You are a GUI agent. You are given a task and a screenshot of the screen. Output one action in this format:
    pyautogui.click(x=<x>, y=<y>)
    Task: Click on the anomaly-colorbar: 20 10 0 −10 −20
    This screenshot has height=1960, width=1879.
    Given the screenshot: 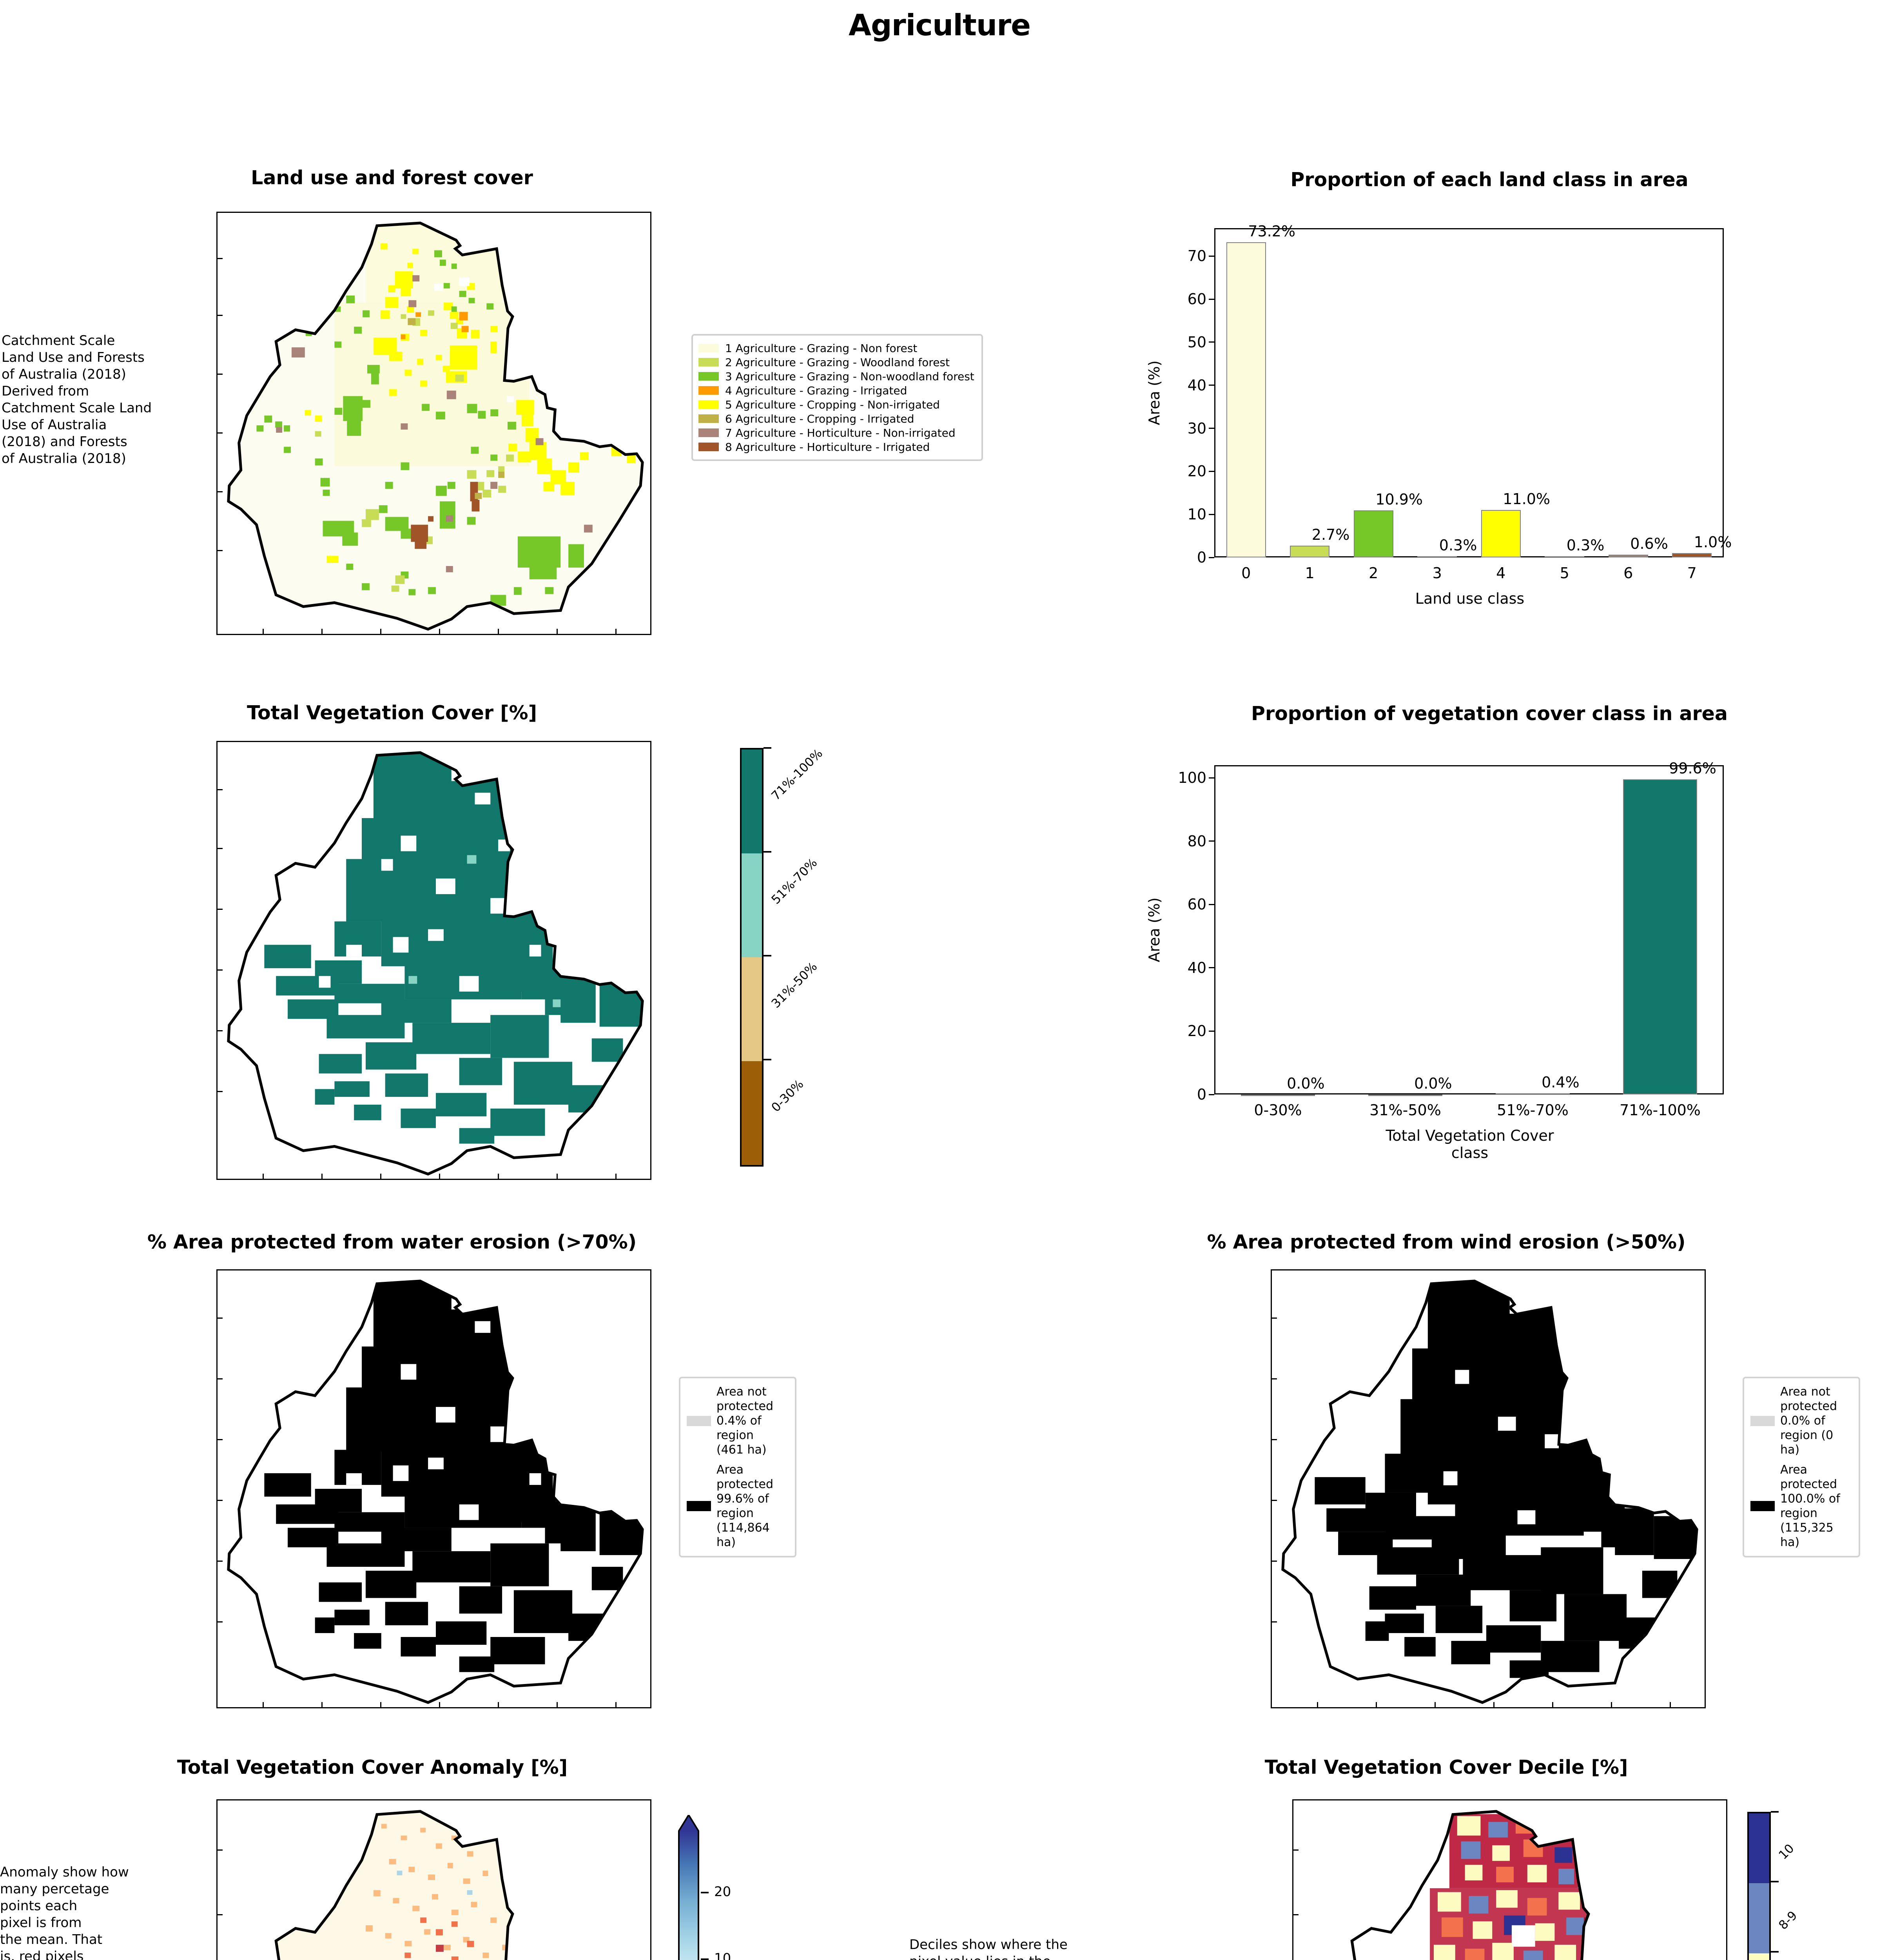 What is the action you would take?
    pyautogui.click(x=704, y=1887)
    